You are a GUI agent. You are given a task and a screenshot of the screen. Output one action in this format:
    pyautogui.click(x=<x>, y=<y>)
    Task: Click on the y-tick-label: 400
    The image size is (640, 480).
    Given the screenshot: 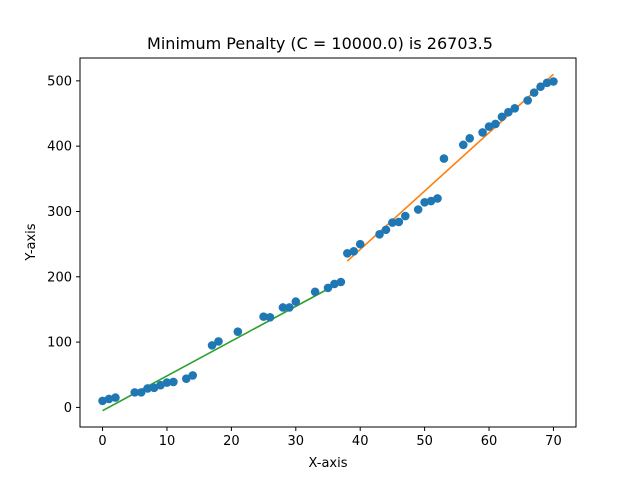 What is the action you would take?
    pyautogui.click(x=59, y=147)
    